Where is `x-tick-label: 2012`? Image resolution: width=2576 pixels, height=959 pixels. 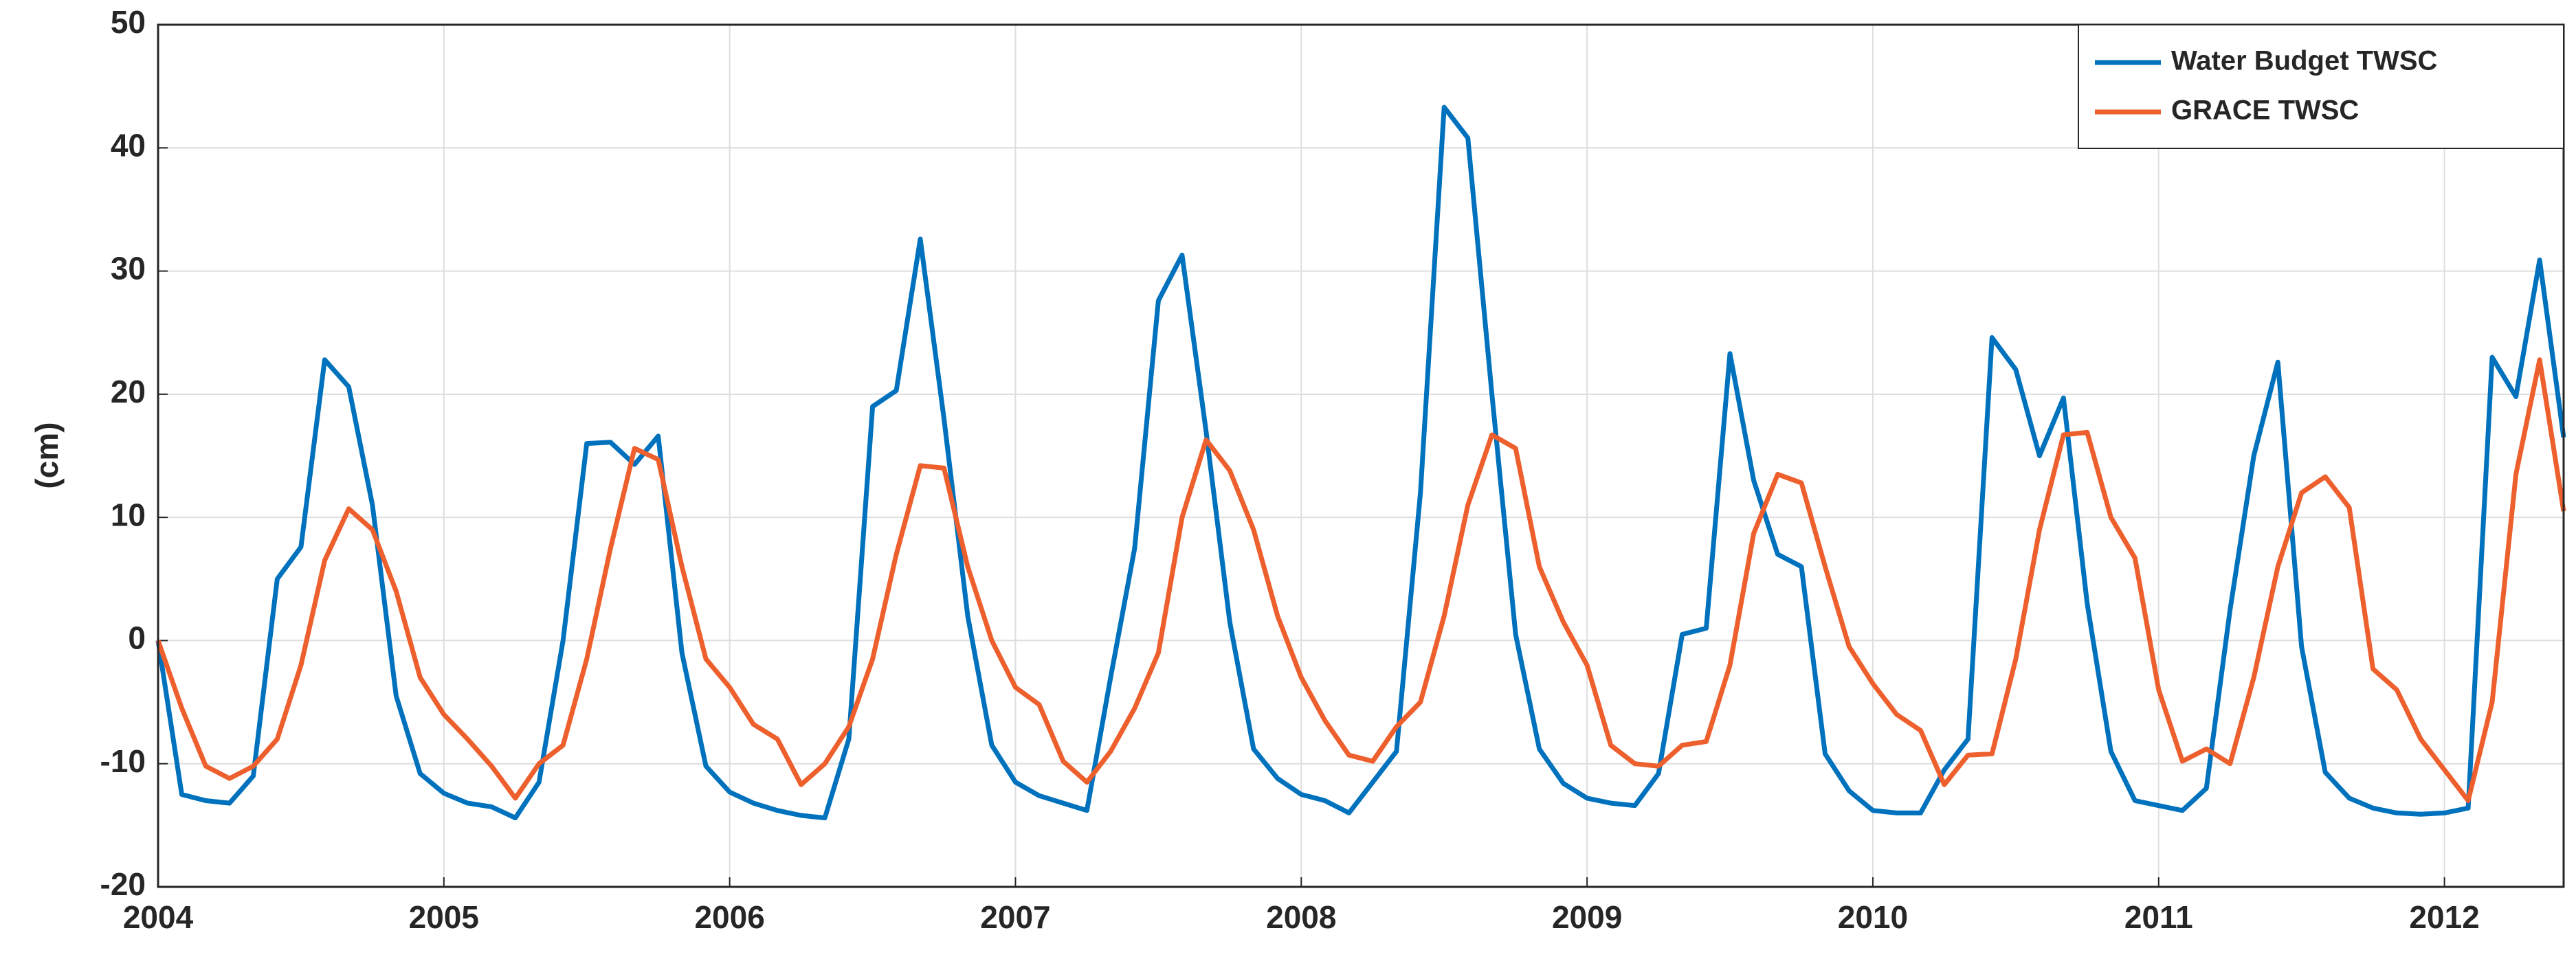 x-tick-label: 2012 is located at coordinates (2444, 917).